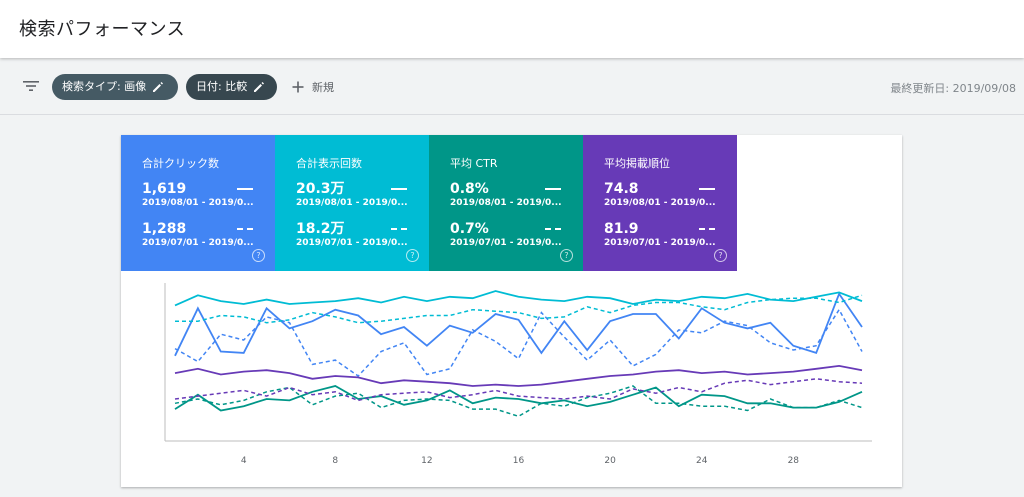  What do you see at coordinates (335, 461) in the screenshot?
I see `x-tick-label: 8` at bounding box center [335, 461].